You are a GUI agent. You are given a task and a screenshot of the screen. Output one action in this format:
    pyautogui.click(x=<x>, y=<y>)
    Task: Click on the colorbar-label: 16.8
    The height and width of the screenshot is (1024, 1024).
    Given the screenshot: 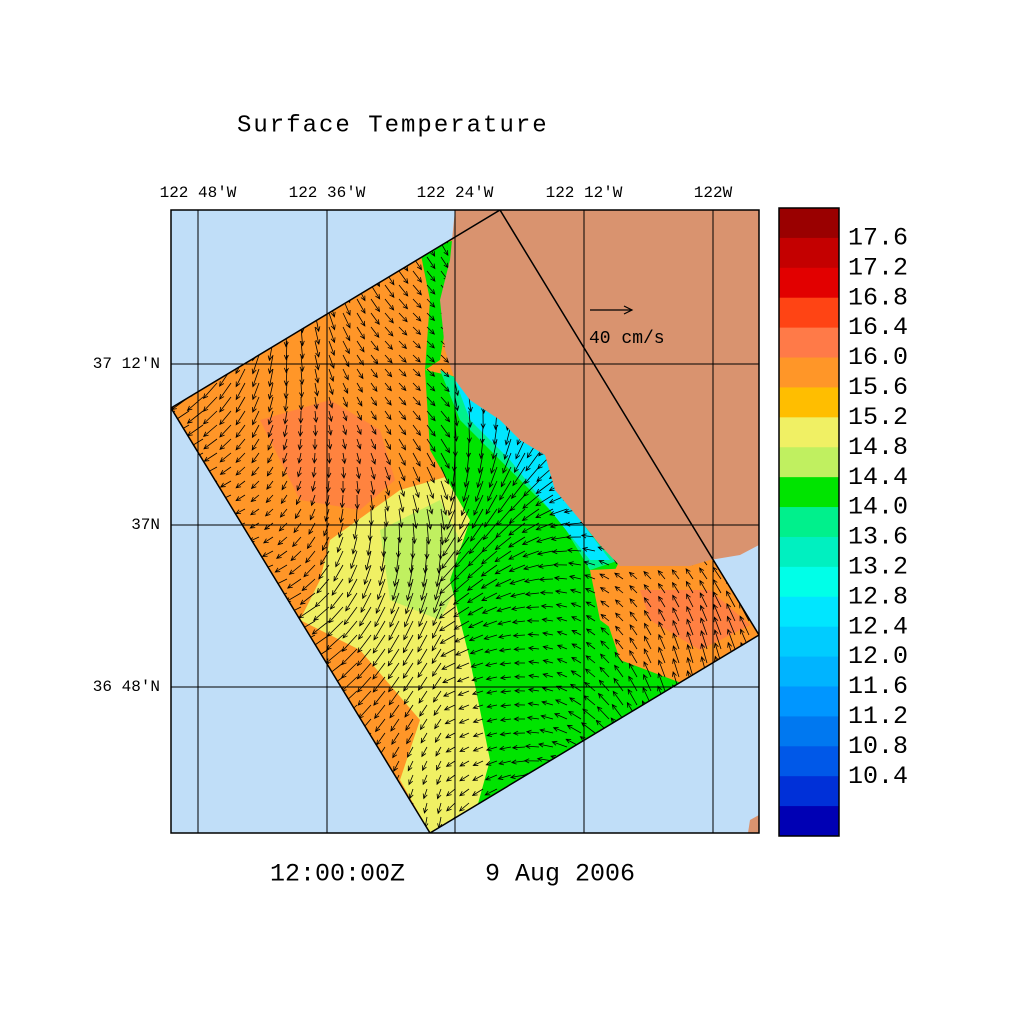 What is the action you would take?
    pyautogui.click(x=878, y=297)
    